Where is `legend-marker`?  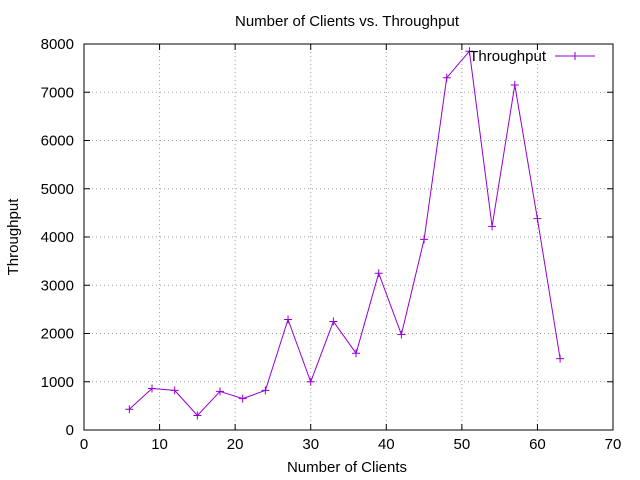
legend-marker is located at coordinates (575, 56).